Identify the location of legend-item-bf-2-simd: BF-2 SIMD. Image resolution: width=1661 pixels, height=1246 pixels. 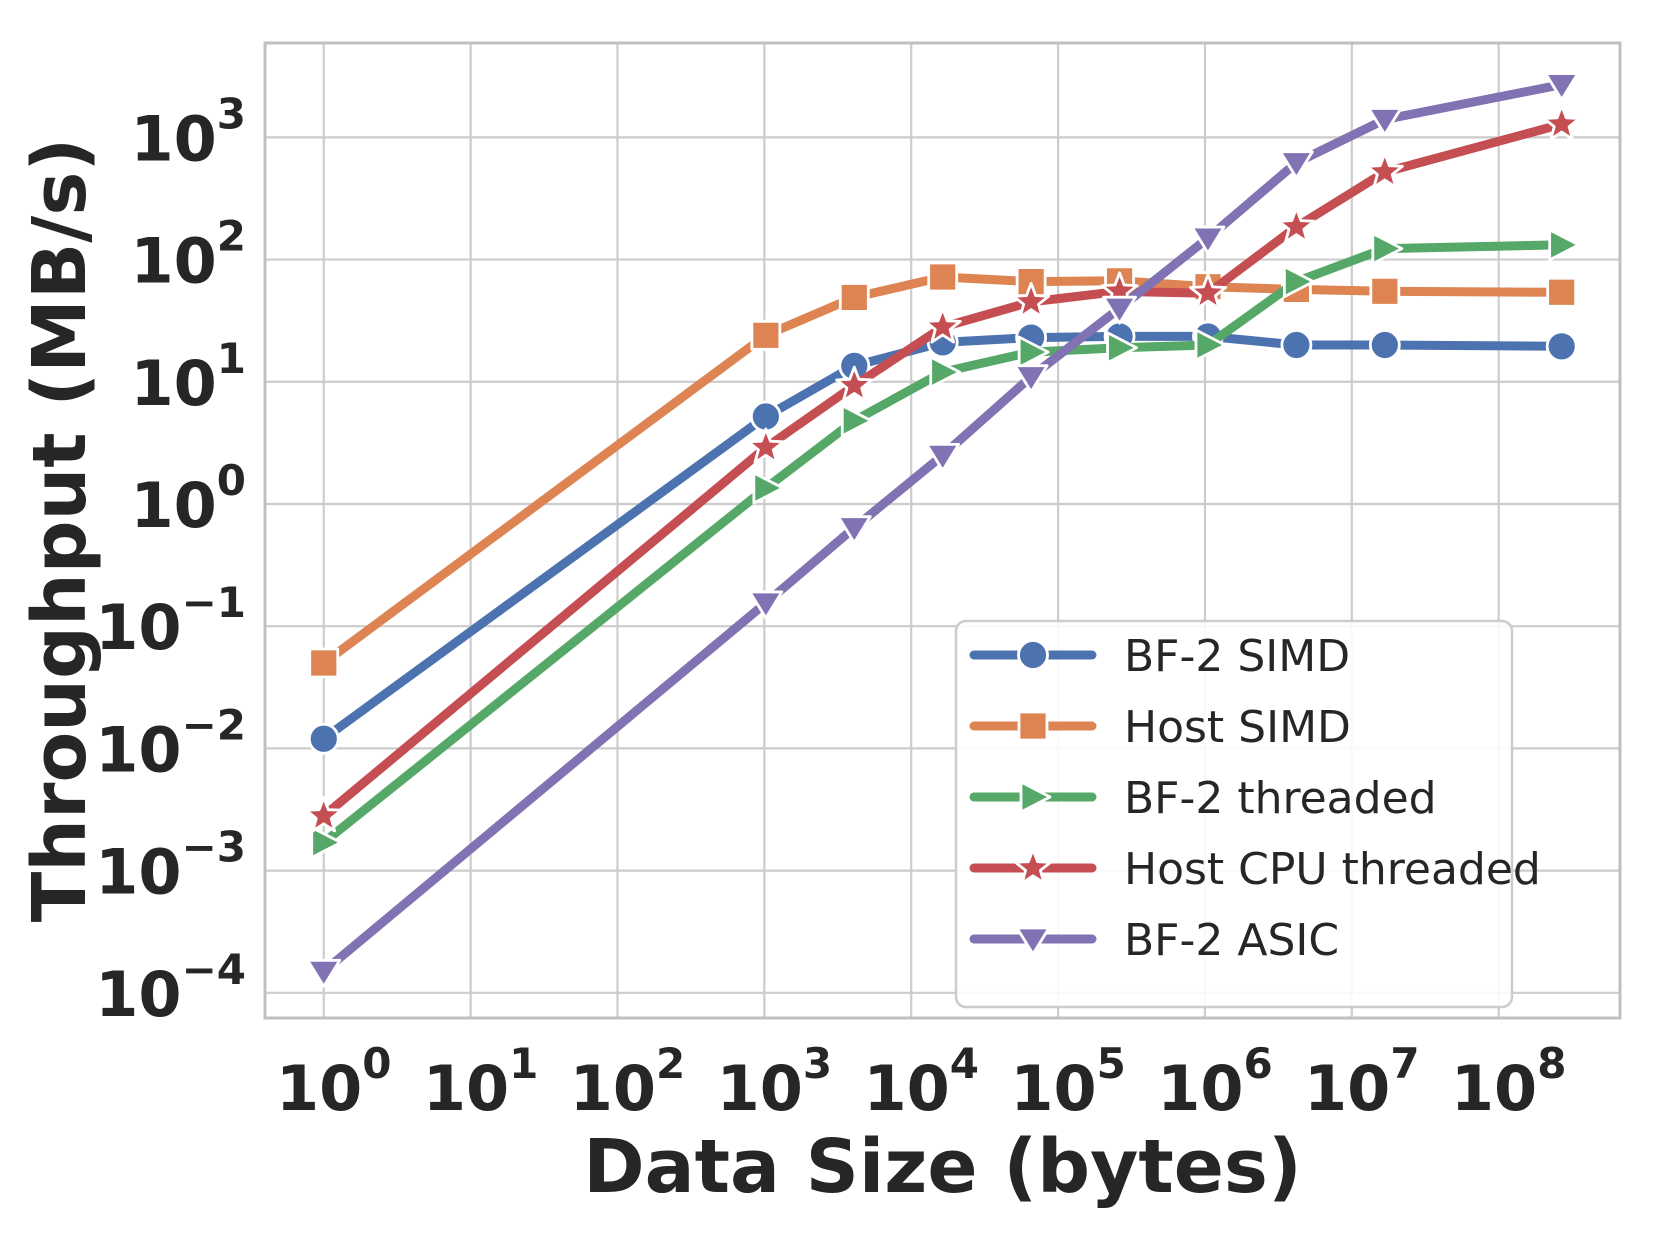
(1159, 656).